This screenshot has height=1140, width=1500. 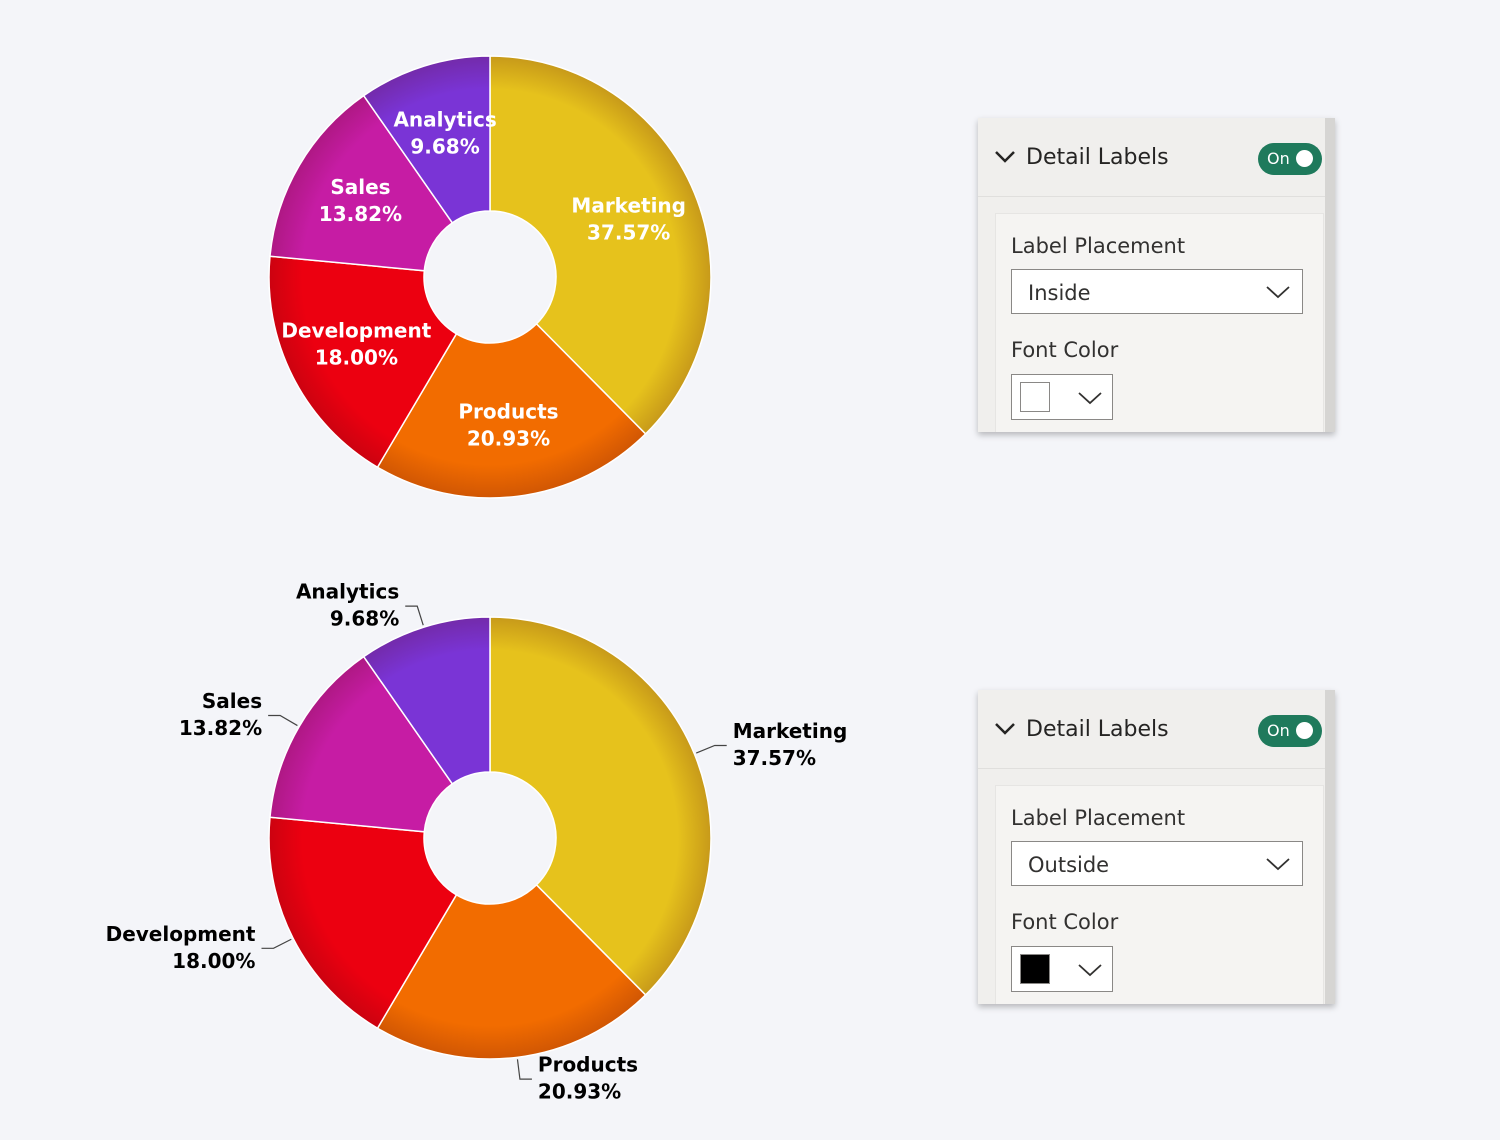 What do you see at coordinates (1069, 865) in the screenshot?
I see `dropdown-value: Outside` at bounding box center [1069, 865].